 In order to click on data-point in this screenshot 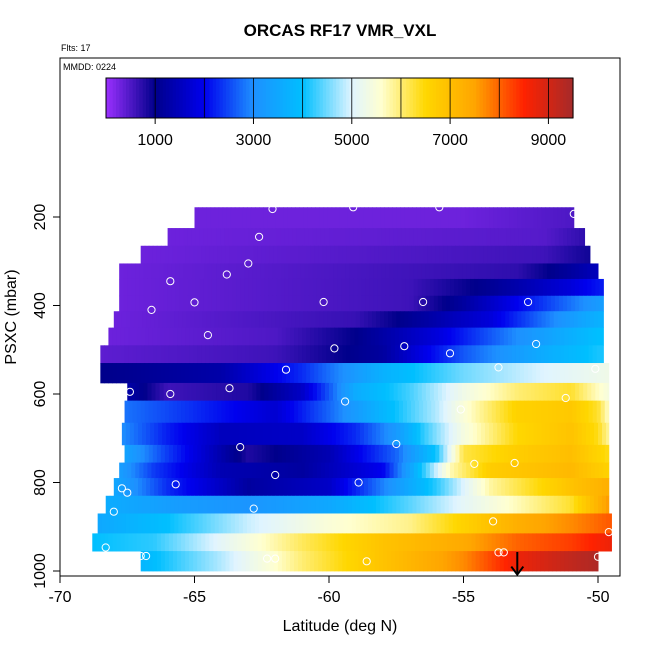, I will do `click(259, 236)`.